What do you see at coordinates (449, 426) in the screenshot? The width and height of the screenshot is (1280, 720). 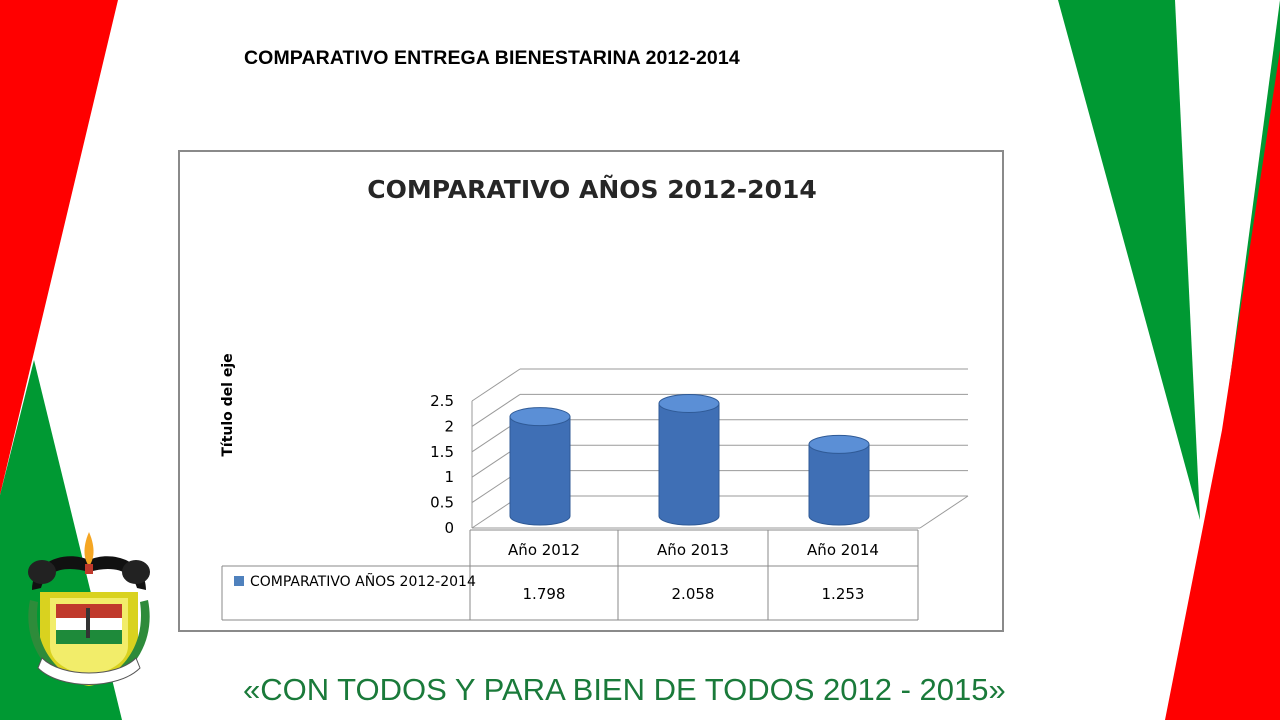 I see `y-tick-label: 2` at bounding box center [449, 426].